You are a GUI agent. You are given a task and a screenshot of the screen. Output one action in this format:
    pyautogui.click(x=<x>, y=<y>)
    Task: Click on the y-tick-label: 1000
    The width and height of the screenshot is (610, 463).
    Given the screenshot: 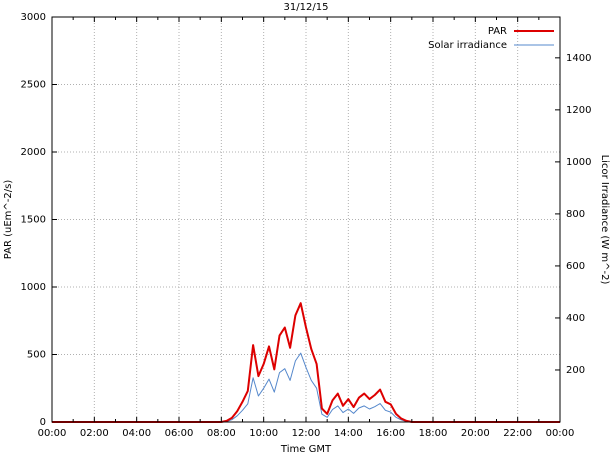 What is the action you would take?
    pyautogui.click(x=33, y=287)
    